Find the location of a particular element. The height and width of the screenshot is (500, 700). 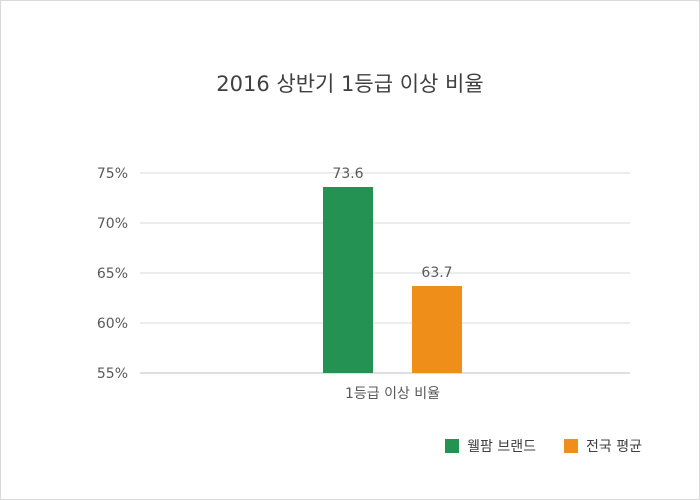

y-tick-label-65: 65% is located at coordinates (112, 274).